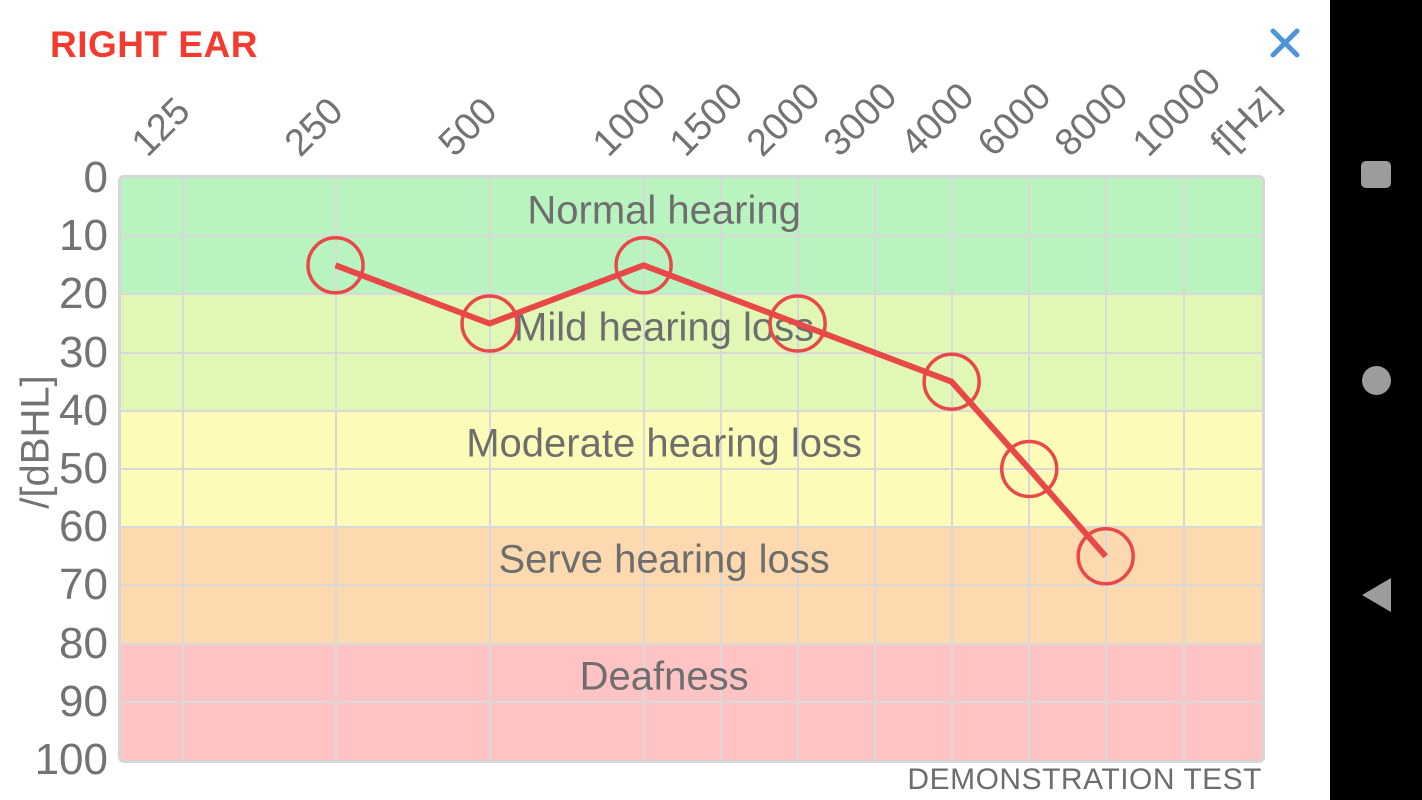 This screenshot has width=1422, height=800. I want to click on data-point-2000, so click(797, 323).